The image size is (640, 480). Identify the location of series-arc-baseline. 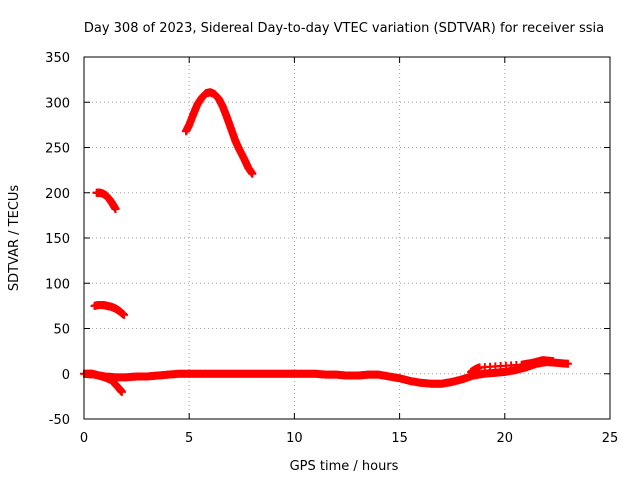
(326, 372).